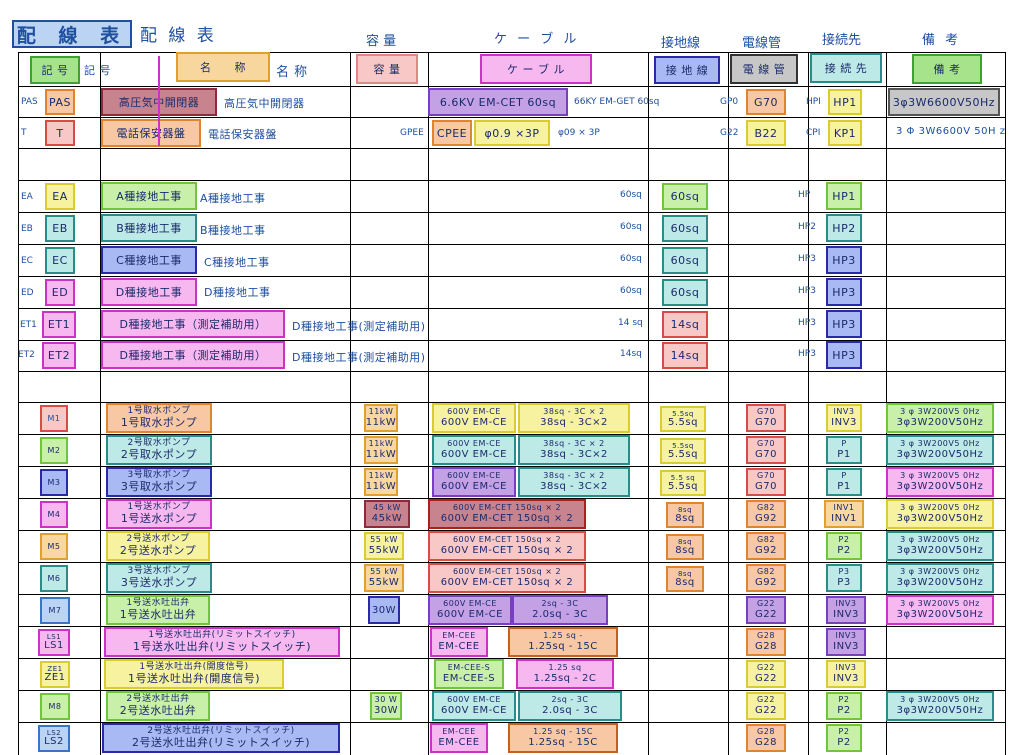  What do you see at coordinates (844, 228) in the screenshot?
I see `dest-cell: HP2` at bounding box center [844, 228].